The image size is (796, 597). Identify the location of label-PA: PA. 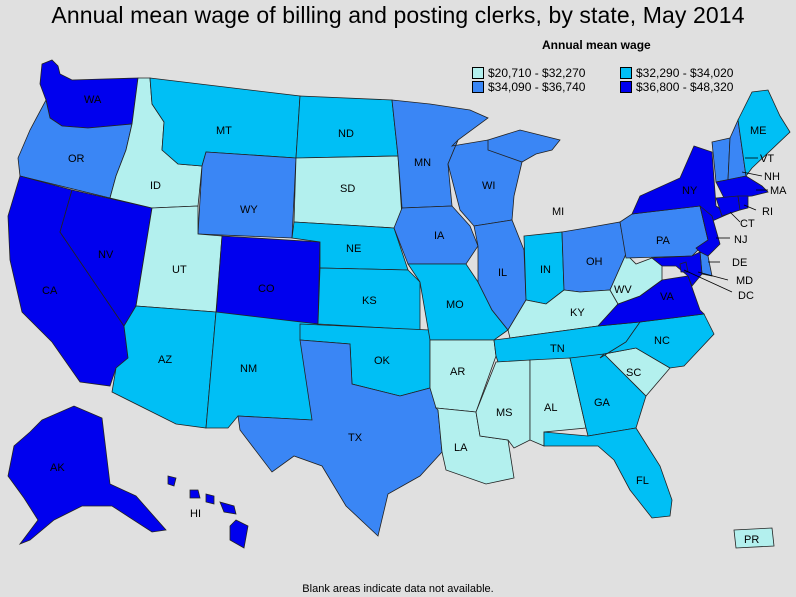
(663, 241).